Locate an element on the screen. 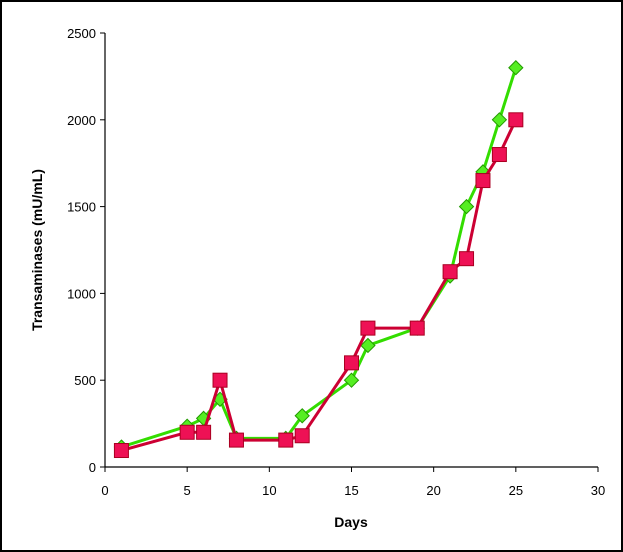 This screenshot has height=552, width=623. x-tick-label: 0 is located at coordinates (104, 490).